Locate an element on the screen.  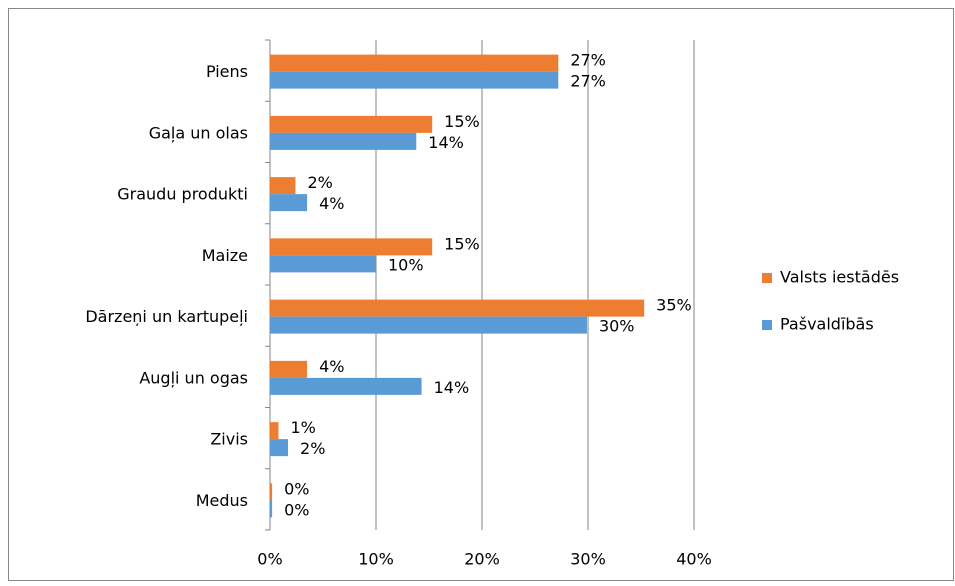
data-label: 1% is located at coordinates (302, 427).